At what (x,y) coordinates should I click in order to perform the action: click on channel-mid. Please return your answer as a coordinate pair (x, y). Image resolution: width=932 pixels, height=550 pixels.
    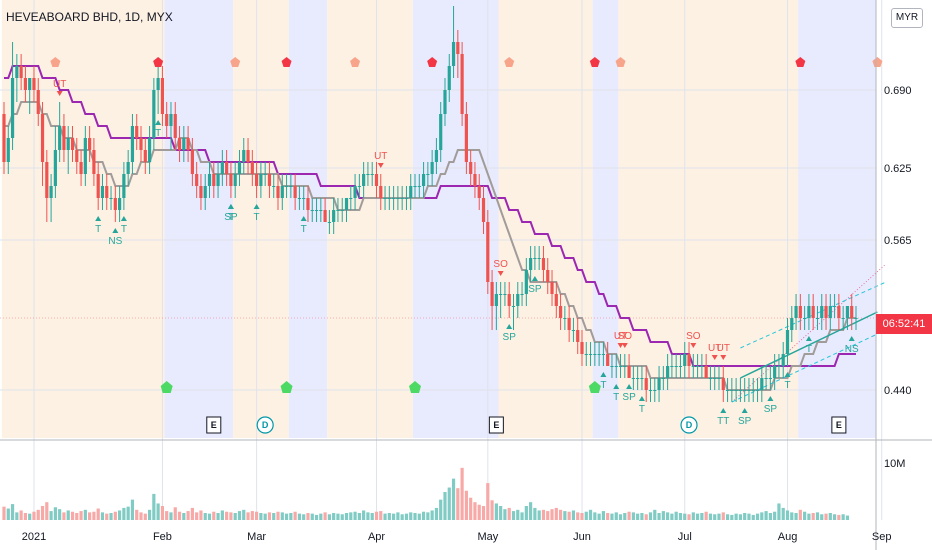
    Looking at the image, I should click on (809, 345).